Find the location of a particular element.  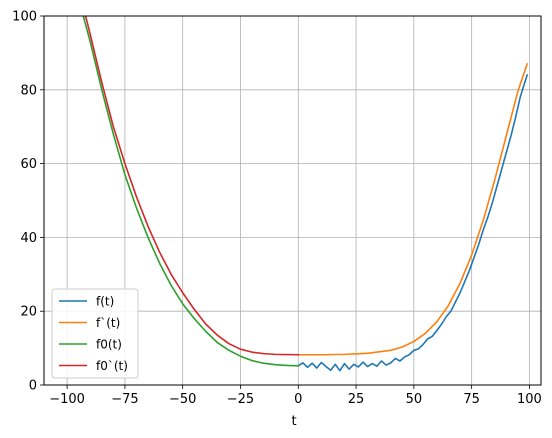

x-tick-label: −25 is located at coordinates (240, 399).